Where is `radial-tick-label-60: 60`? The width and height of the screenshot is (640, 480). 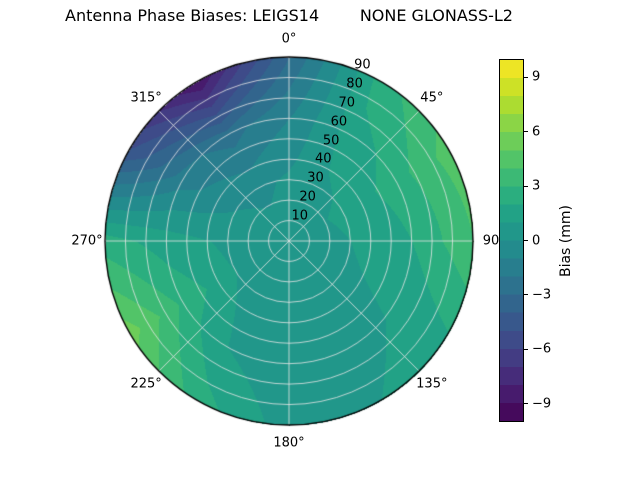 radial-tick-label-60: 60 is located at coordinates (339, 122).